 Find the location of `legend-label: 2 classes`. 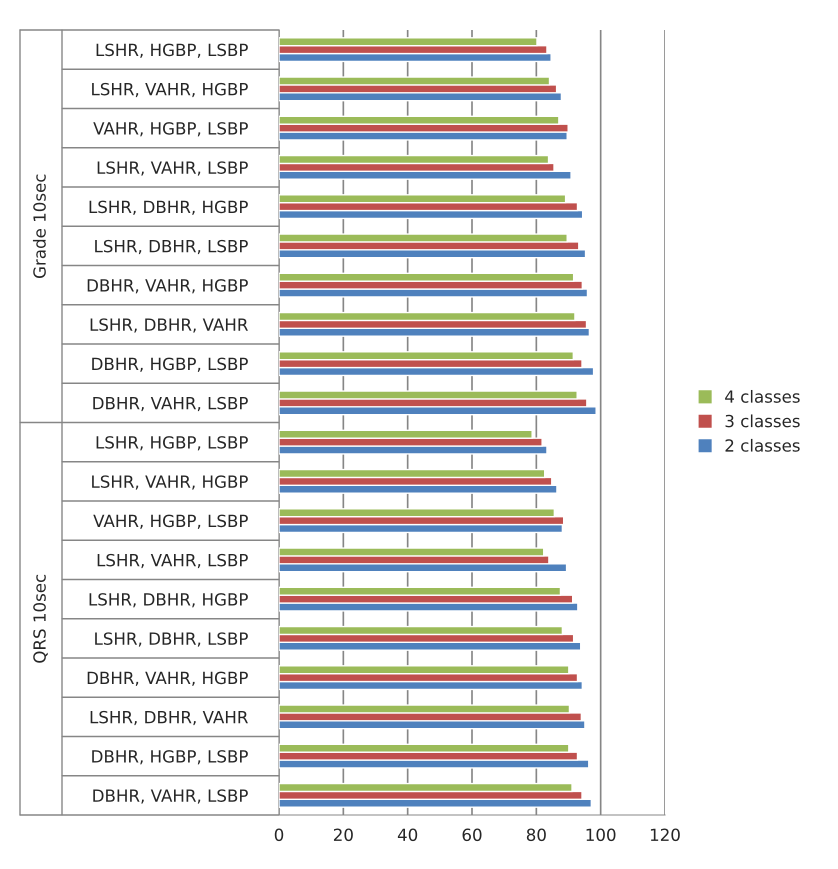

legend-label: 2 classes is located at coordinates (763, 445).